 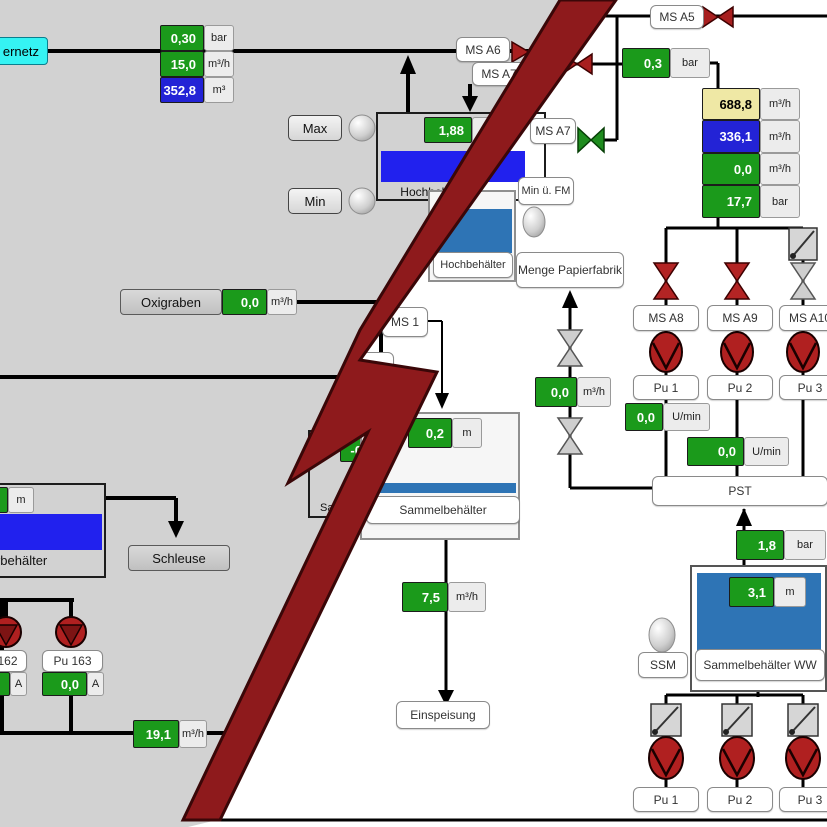 What do you see at coordinates (176, 529) in the screenshot?
I see `down-arrow-icon` at bounding box center [176, 529].